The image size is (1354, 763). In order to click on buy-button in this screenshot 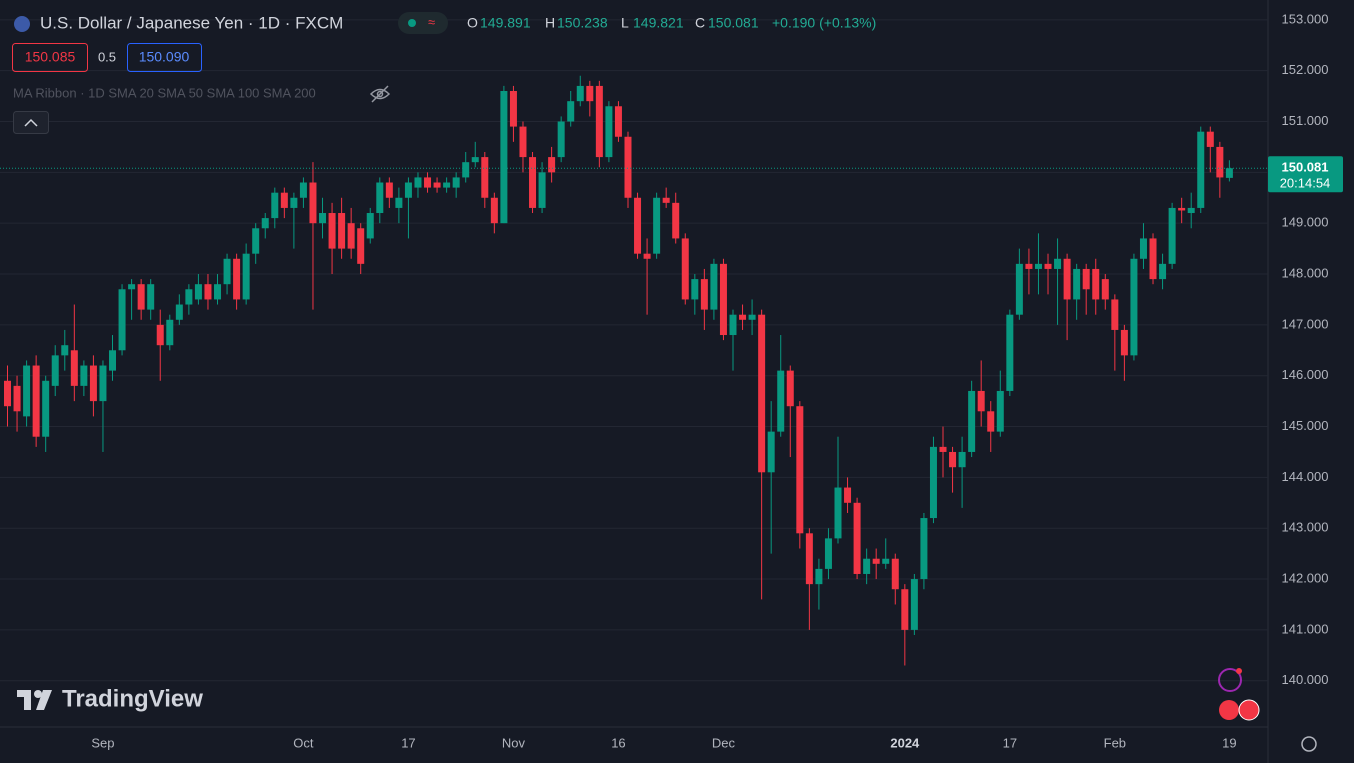, I will do `click(164, 57)`.